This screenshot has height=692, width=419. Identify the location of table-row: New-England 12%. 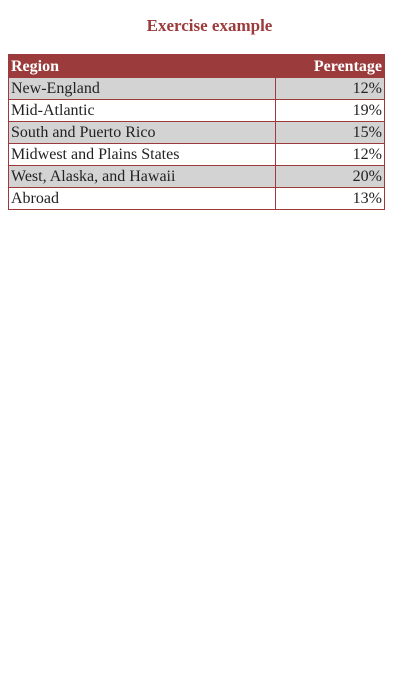
(196, 88).